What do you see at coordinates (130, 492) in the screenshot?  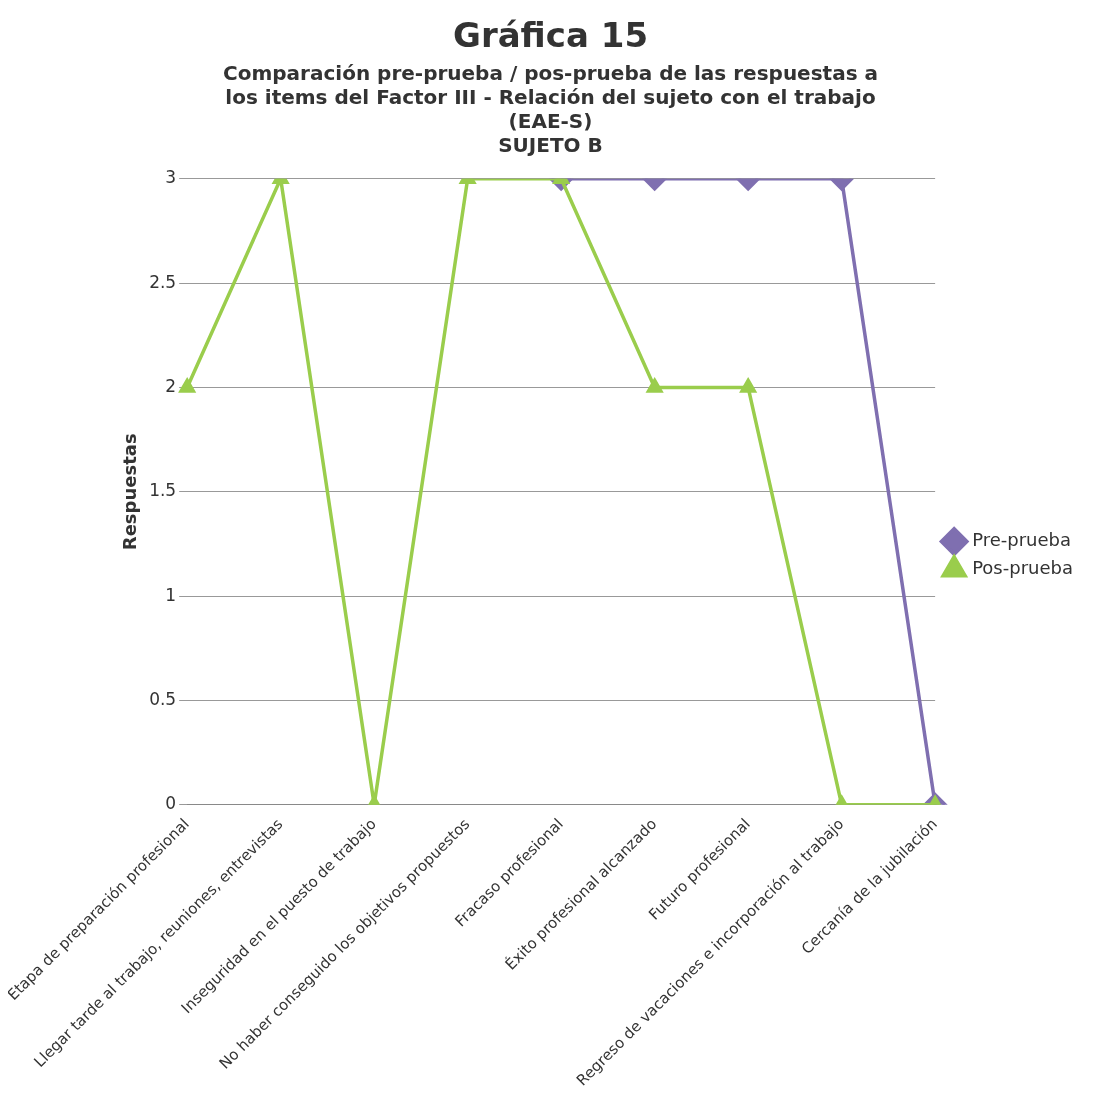 I see `y-axis-title: Respuestas` at bounding box center [130, 492].